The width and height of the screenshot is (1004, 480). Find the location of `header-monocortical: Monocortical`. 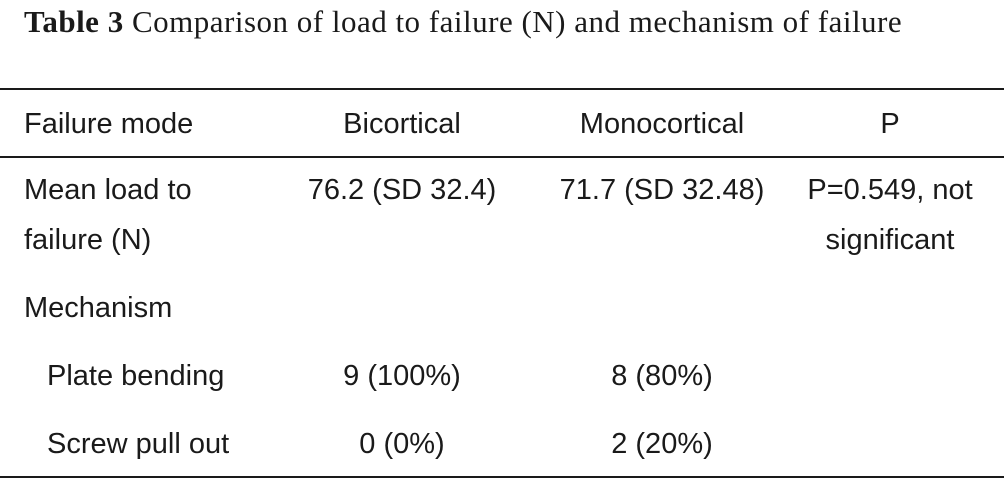

header-monocortical: Monocortical is located at coordinates (662, 124).